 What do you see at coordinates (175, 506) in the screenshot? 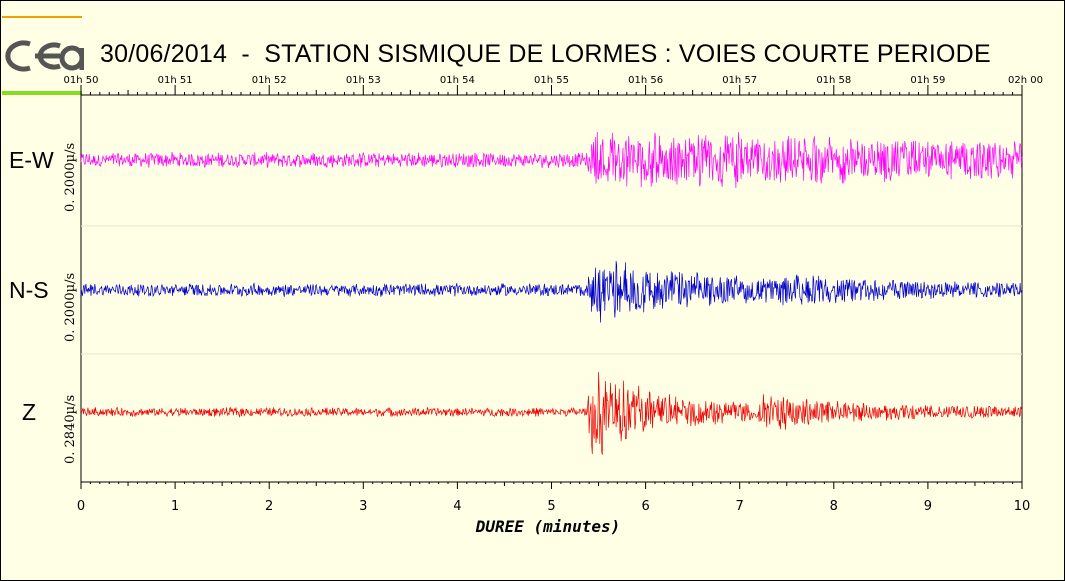
I see `x-tick-label: 1` at bounding box center [175, 506].